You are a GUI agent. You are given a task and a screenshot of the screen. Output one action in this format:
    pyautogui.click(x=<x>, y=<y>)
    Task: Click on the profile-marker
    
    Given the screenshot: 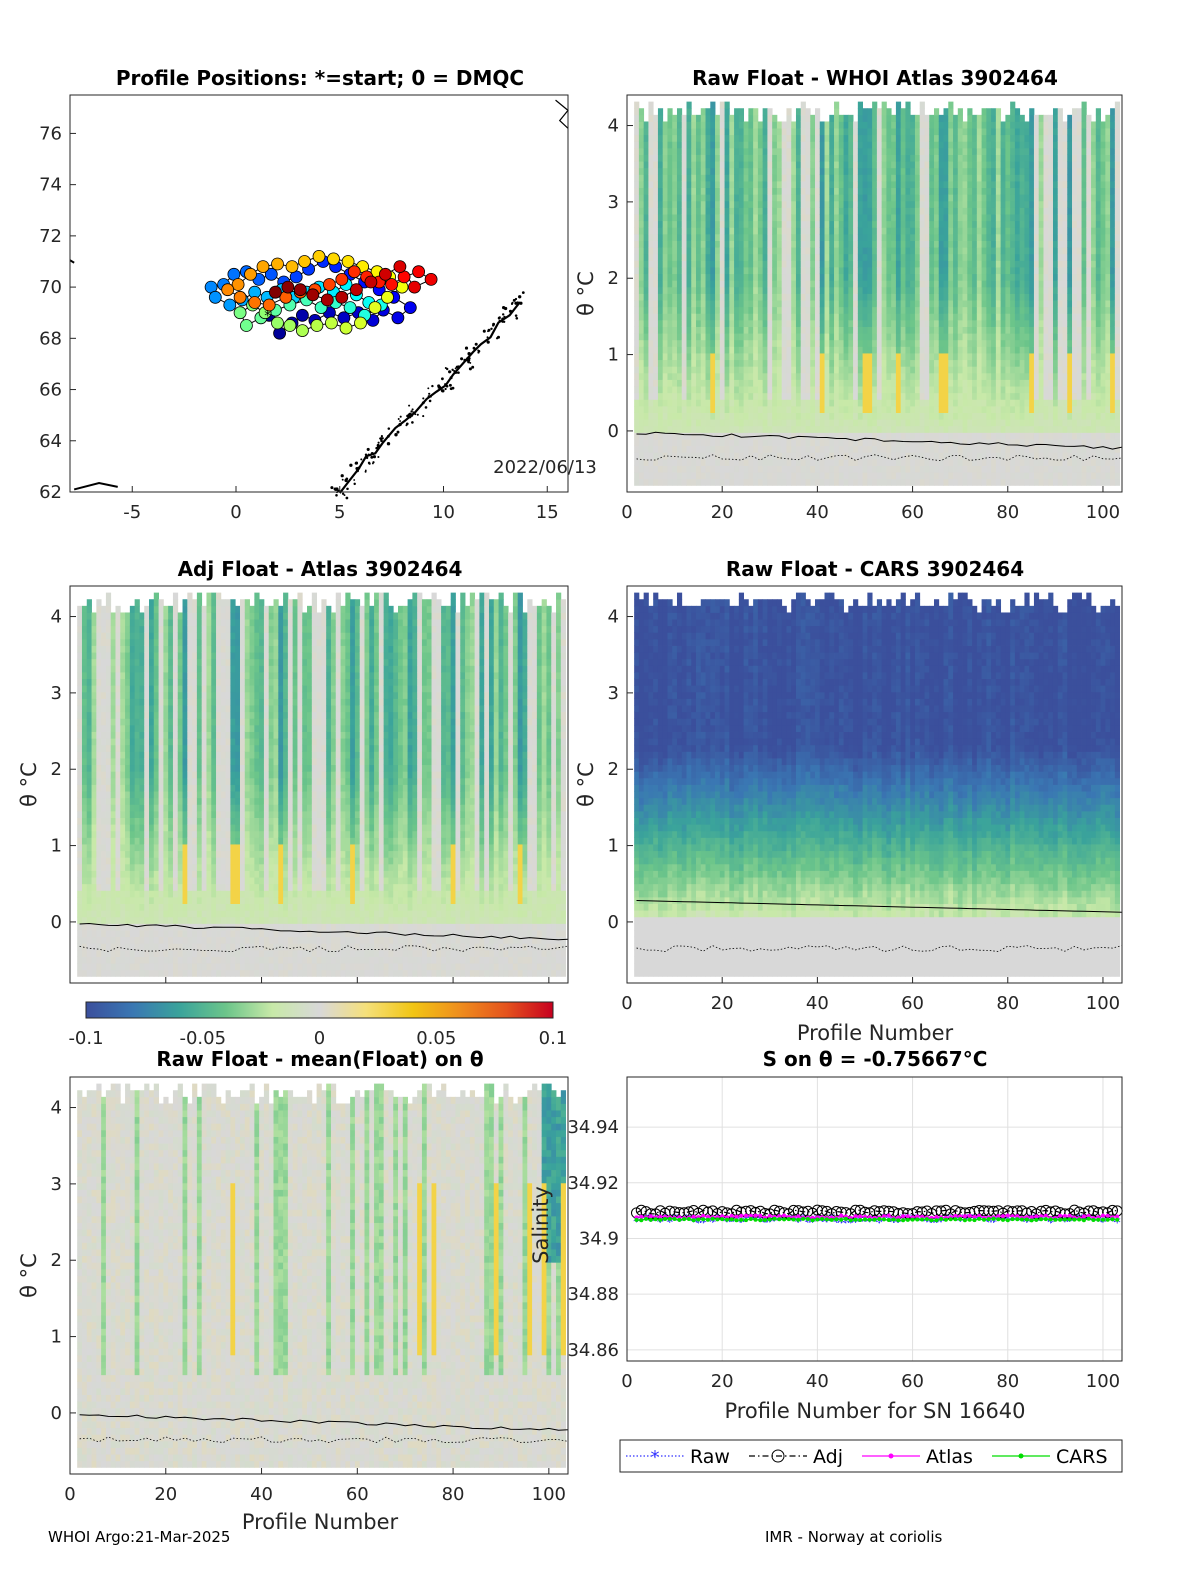 What is the action you would take?
    pyautogui.click(x=333, y=259)
    